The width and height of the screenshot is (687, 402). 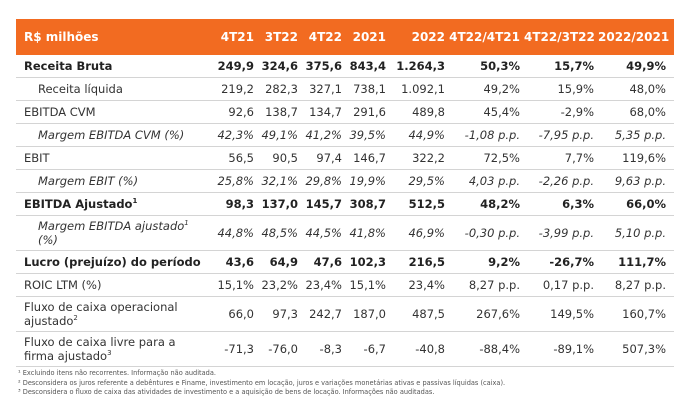 What do you see at coordinates (428, 314) in the screenshot?
I see `table-cell: 487,5` at bounding box center [428, 314].